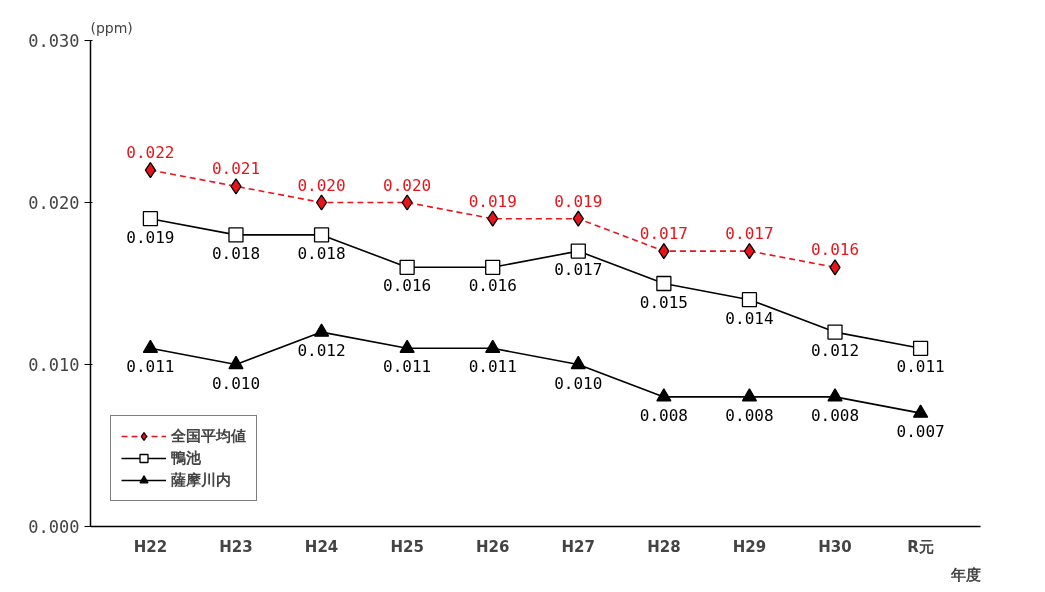  I want to click on y-axis-title: (ppm), so click(111, 27).